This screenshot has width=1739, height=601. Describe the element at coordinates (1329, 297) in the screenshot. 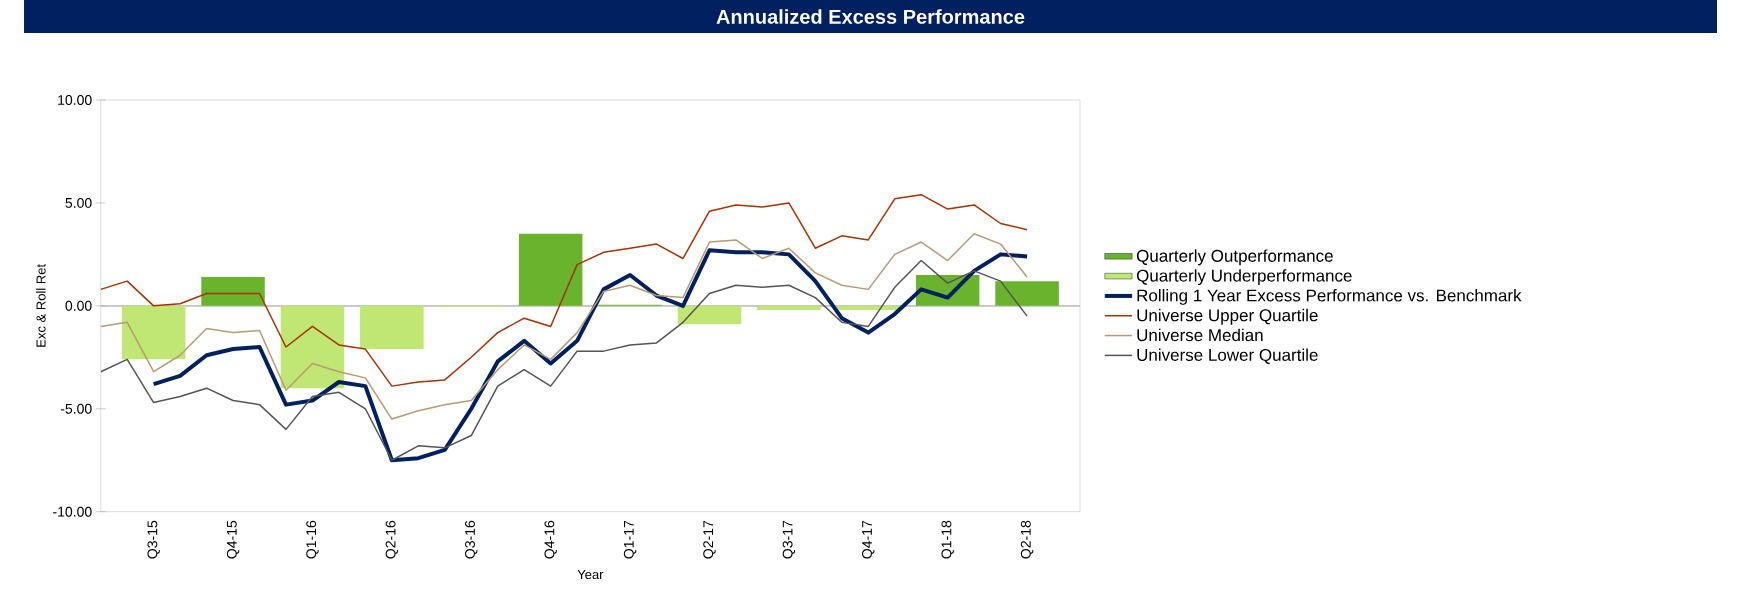

I see `legend-label: Rolling 1 Year Excess Performance vs. Benchmark` at that location.